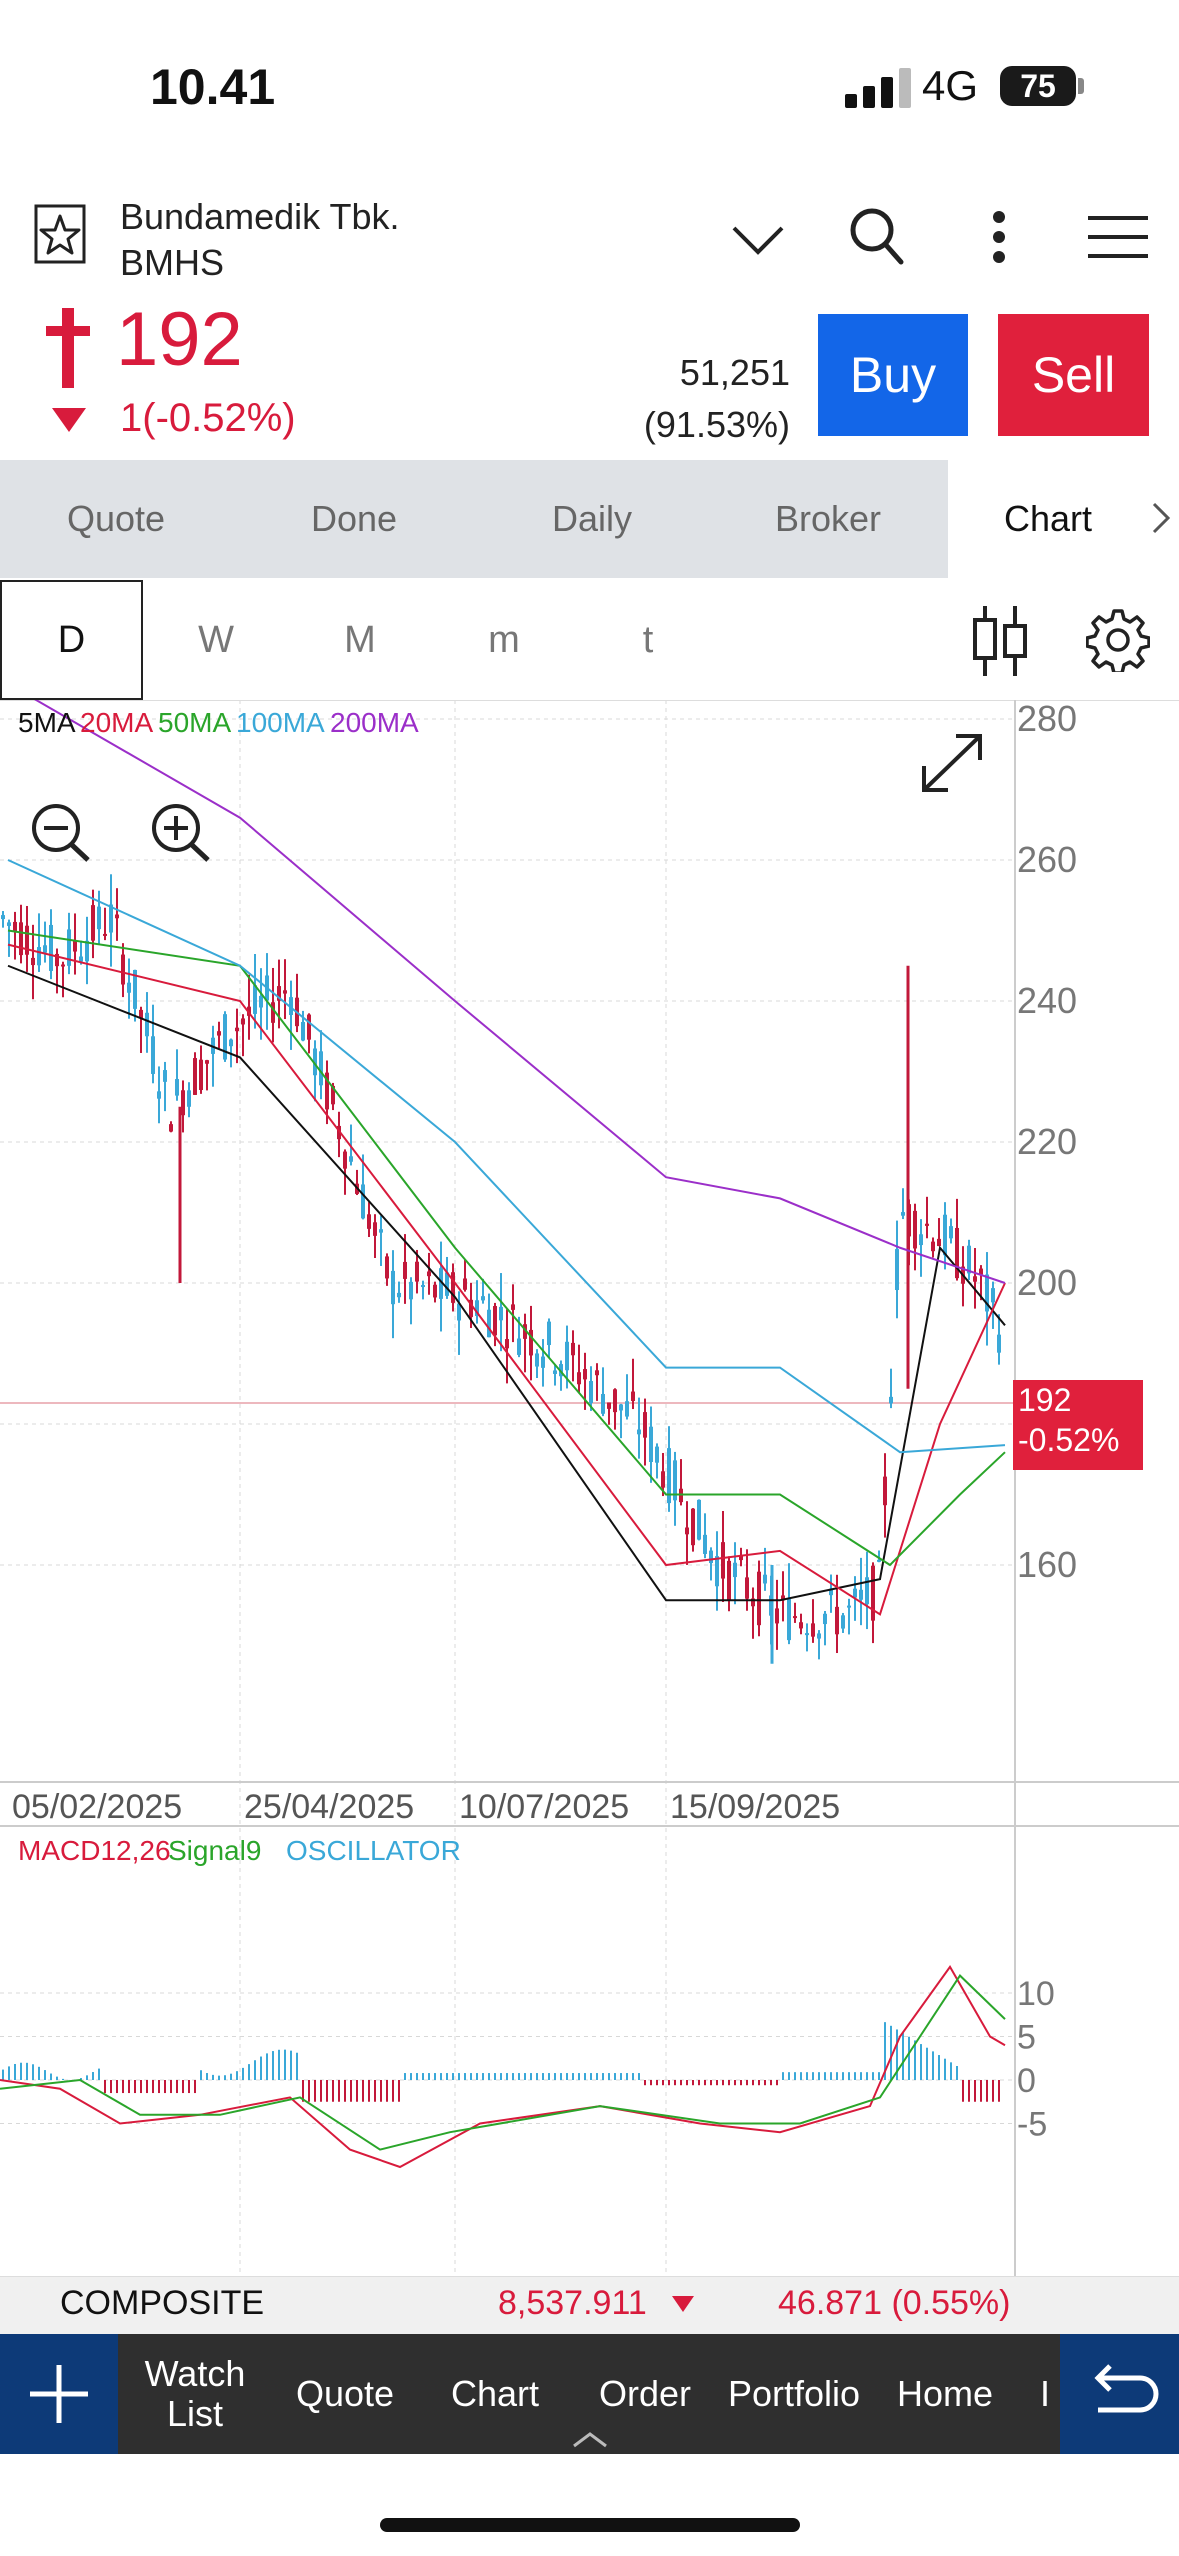  I want to click on network-label: 4G, so click(950, 85).